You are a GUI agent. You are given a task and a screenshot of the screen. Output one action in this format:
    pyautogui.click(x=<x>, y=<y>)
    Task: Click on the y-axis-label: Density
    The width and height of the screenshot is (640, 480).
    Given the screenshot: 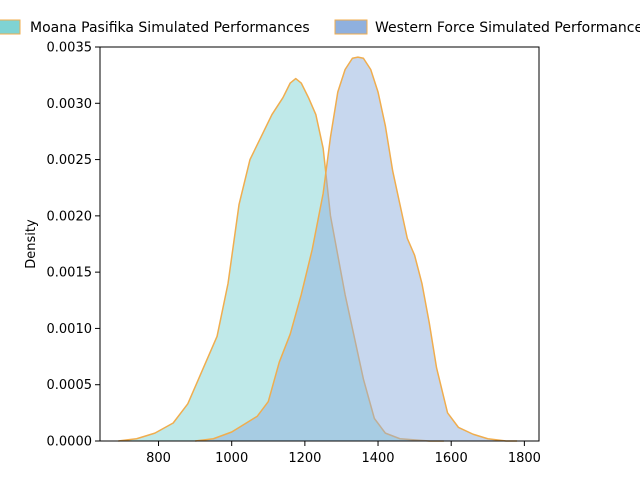 What is the action you would take?
    pyautogui.click(x=31, y=244)
    